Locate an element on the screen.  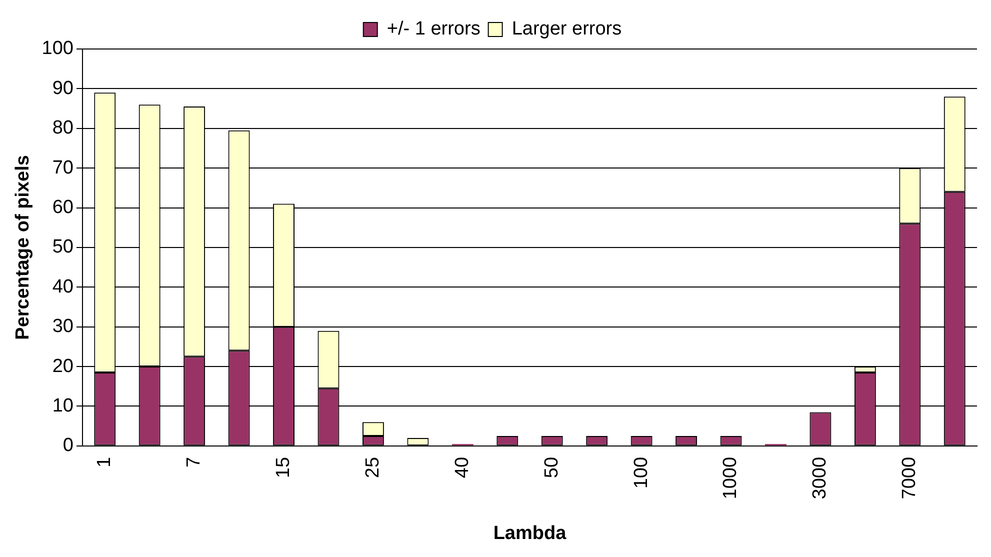
legend-label: +/- 1 errors is located at coordinates (433, 29).